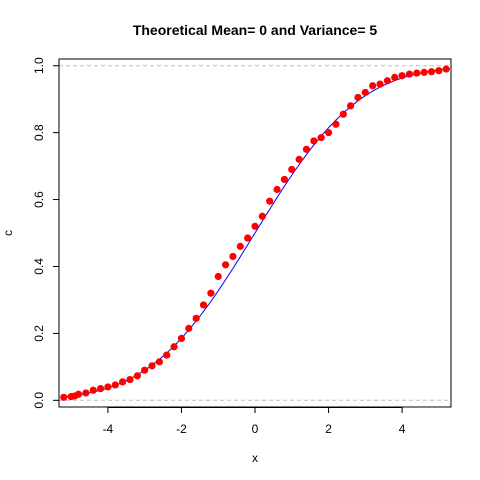  I want to click on y-tick-label: 0.2, so click(39, 333).